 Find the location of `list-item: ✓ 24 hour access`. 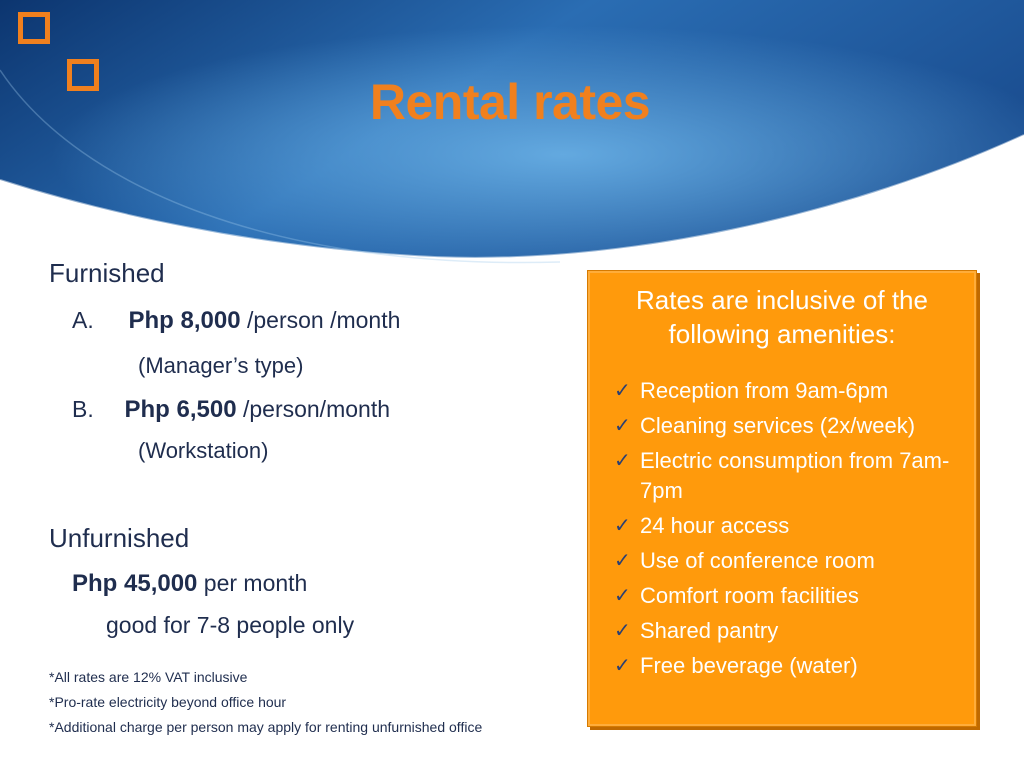

list-item: ✓ 24 hour access is located at coordinates (789, 526).